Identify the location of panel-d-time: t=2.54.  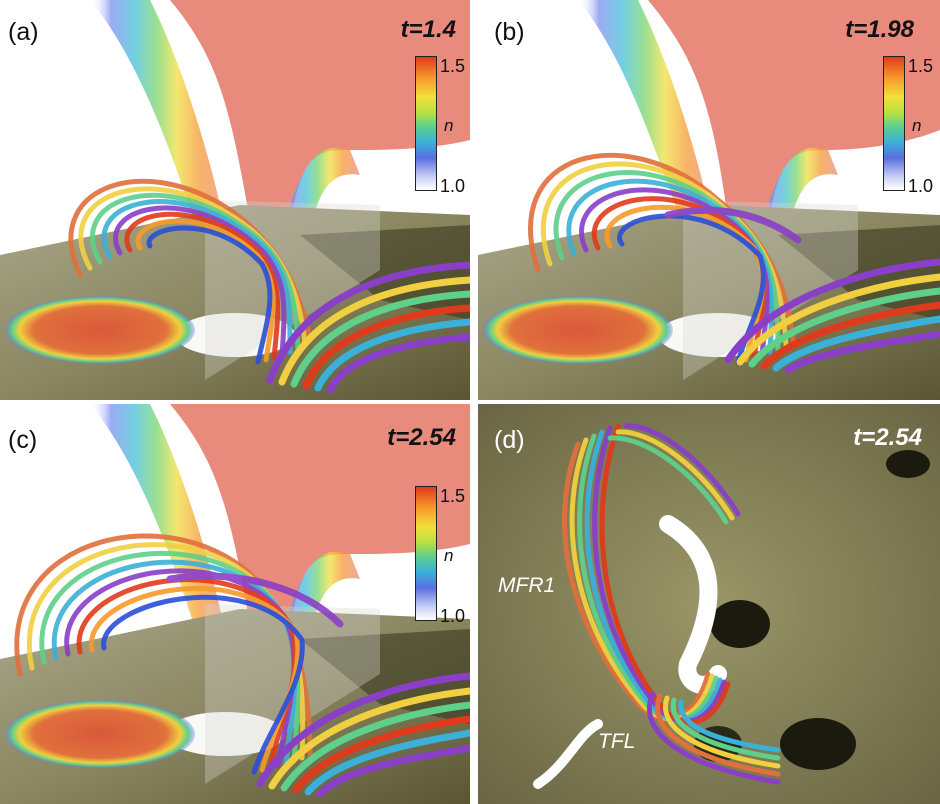
(887, 437).